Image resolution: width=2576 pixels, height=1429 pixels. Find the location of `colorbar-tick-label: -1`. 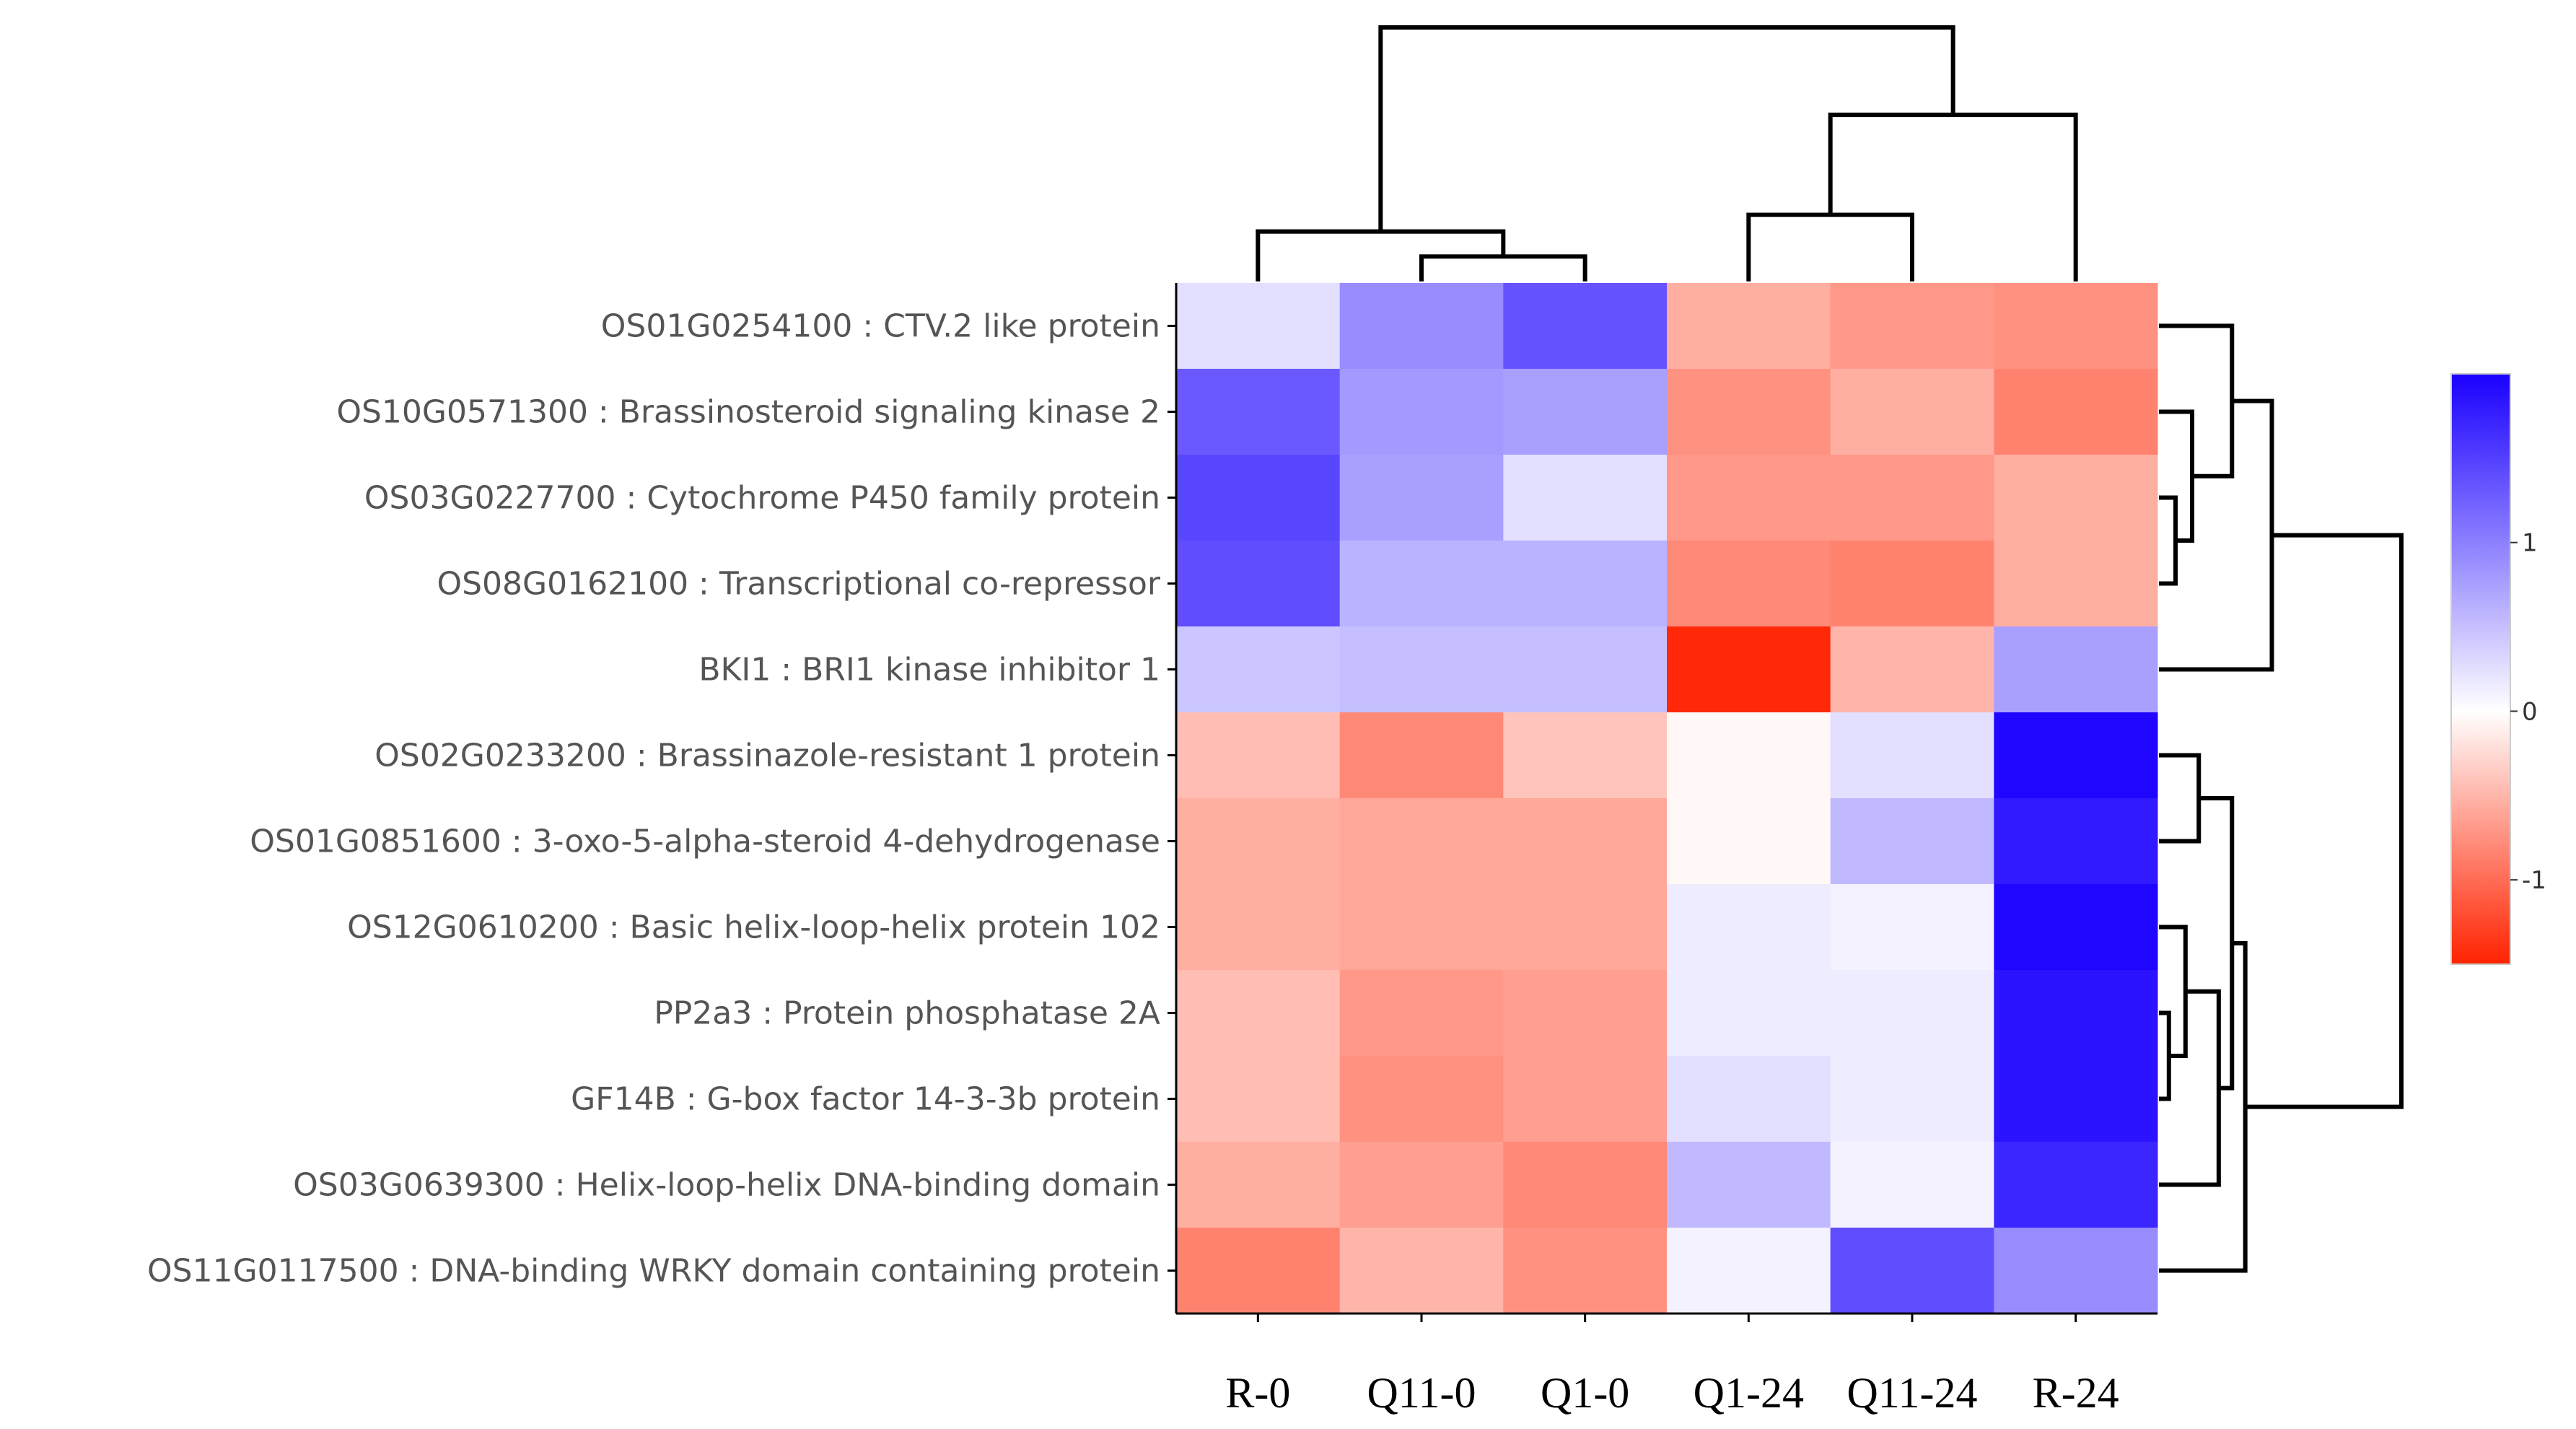

colorbar-tick-label: -1 is located at coordinates (2534, 880).